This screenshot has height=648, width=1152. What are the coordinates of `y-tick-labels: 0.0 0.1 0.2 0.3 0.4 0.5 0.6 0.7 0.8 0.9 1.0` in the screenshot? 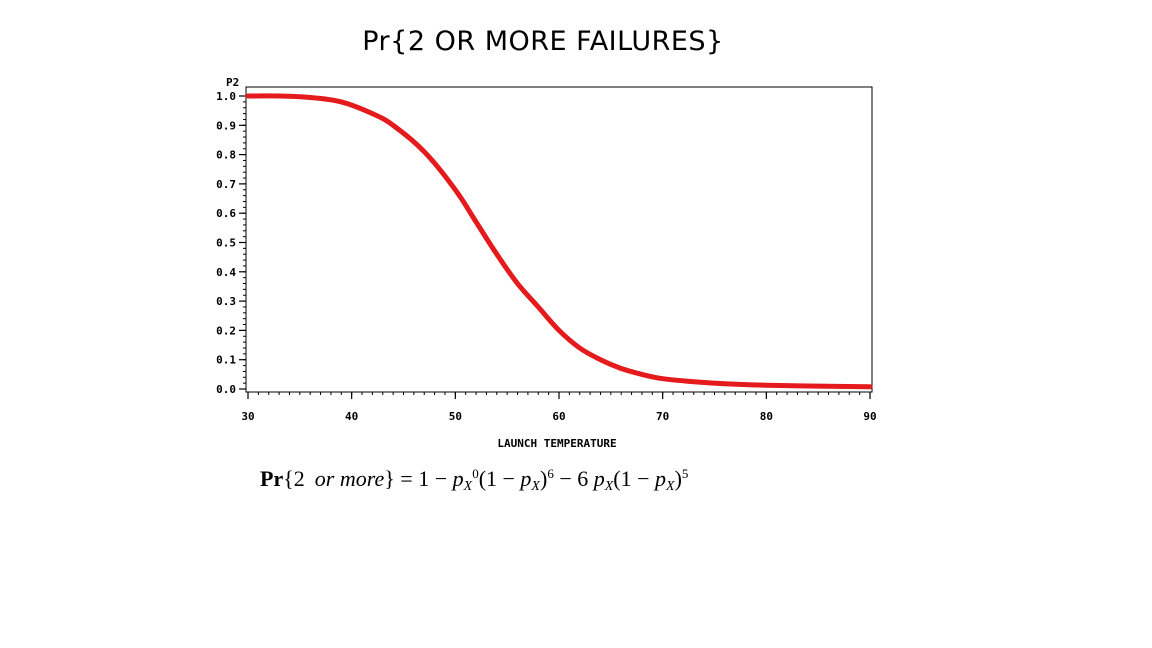 It's located at (226, 243).